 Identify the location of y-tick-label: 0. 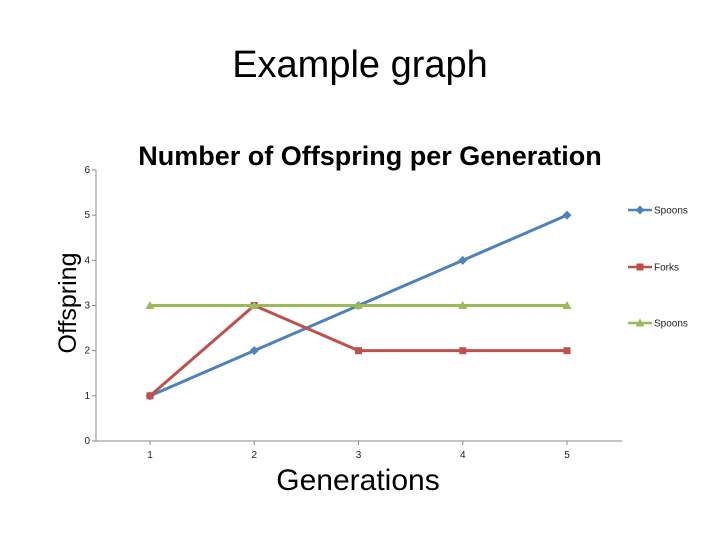
(87, 441).